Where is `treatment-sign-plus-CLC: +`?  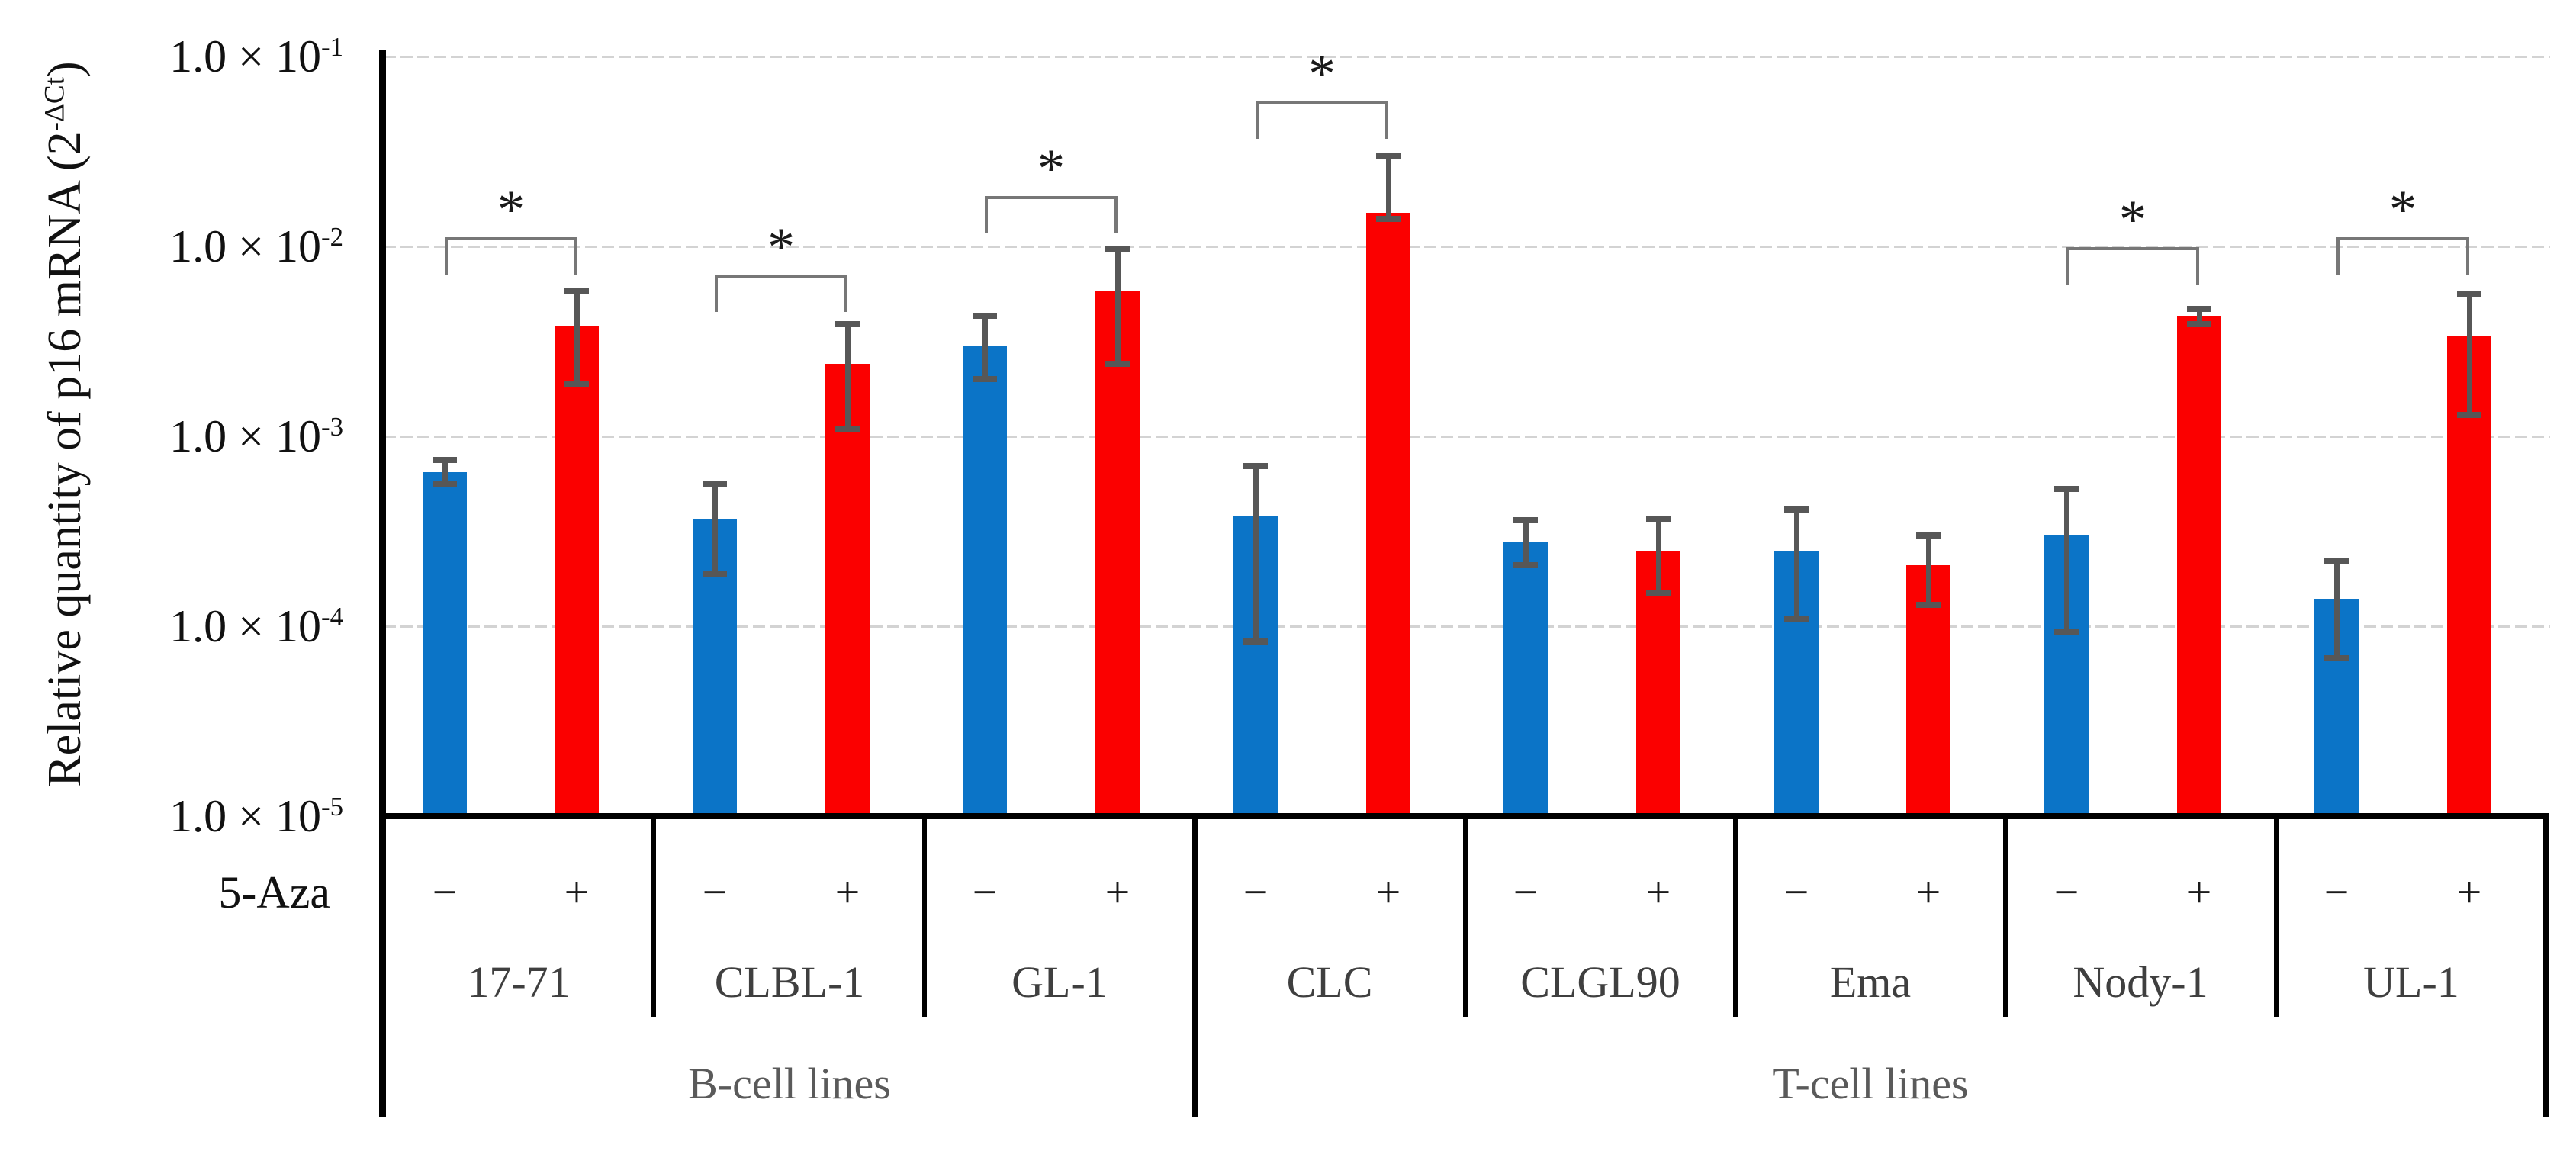
treatment-sign-plus-CLC: + is located at coordinates (1388, 892).